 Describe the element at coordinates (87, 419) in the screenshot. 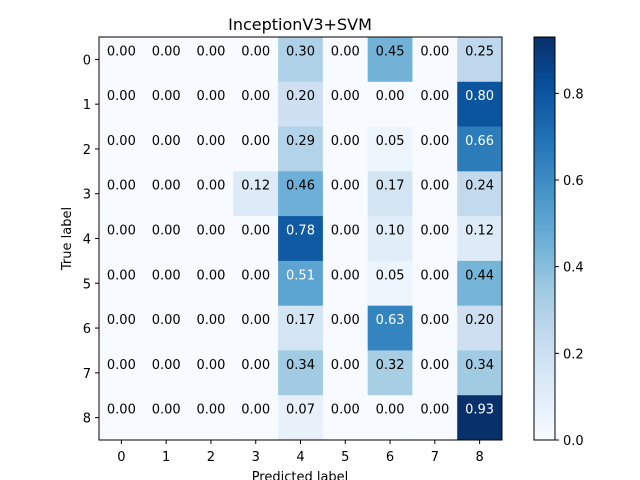

I see `y-tick-label: 8` at that location.